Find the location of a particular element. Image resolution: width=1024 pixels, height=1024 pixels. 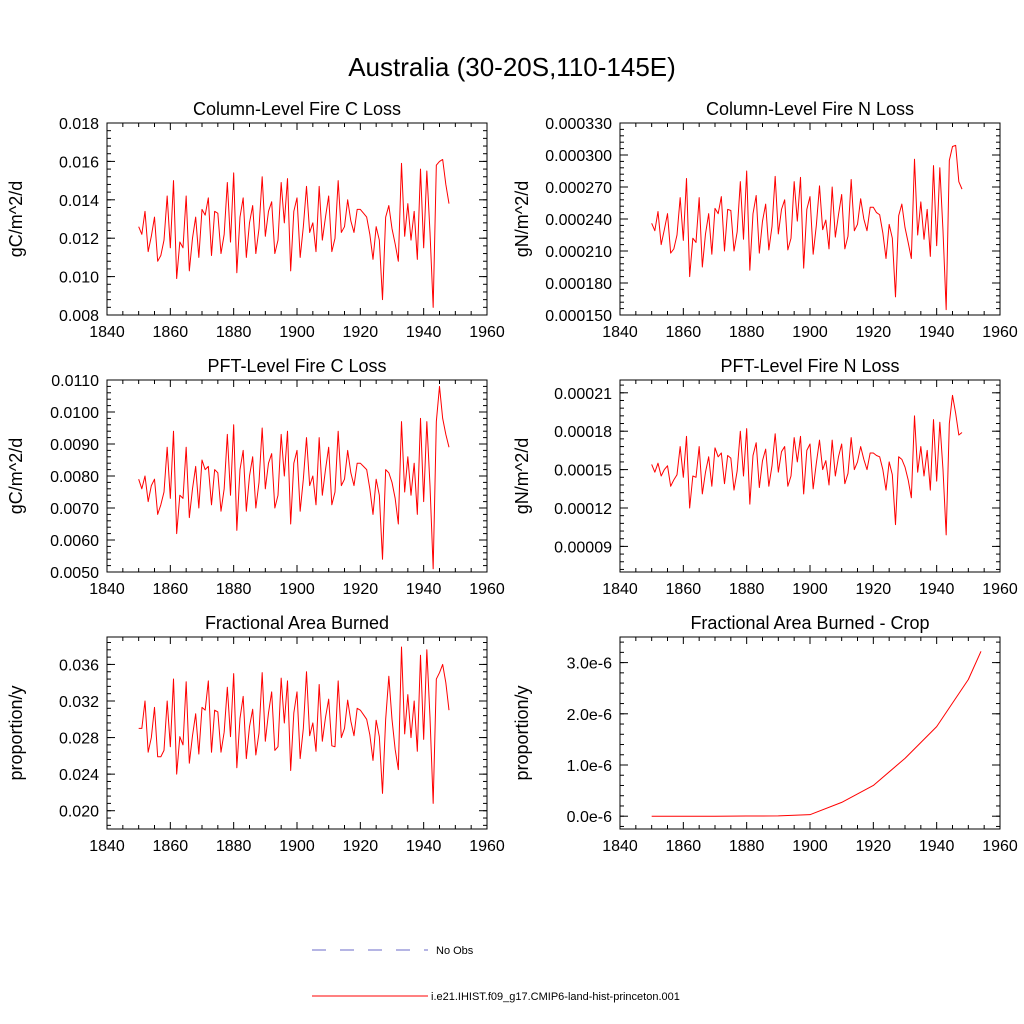

y-tick-label: 0.00012 is located at coordinates (583, 509).